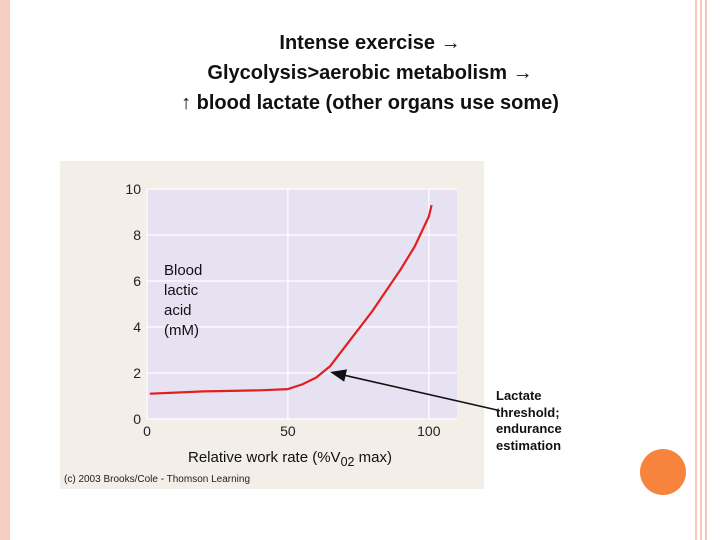  What do you see at coordinates (147, 431) in the screenshot?
I see `x-tick-label: 0` at bounding box center [147, 431].